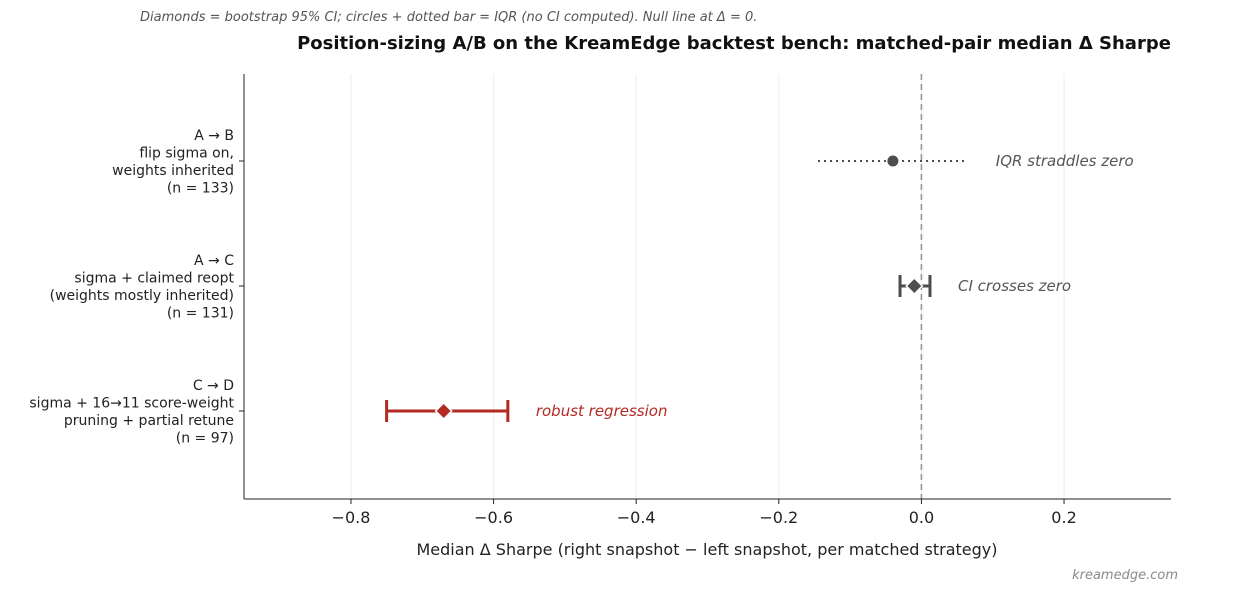  I want to click on x-tick-label: −0.2, so click(778, 517).